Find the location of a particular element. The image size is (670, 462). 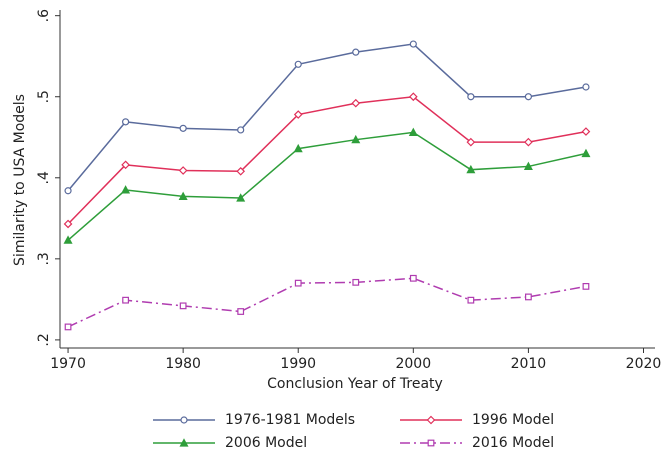

legend-label: 1996 Model is located at coordinates (513, 420).